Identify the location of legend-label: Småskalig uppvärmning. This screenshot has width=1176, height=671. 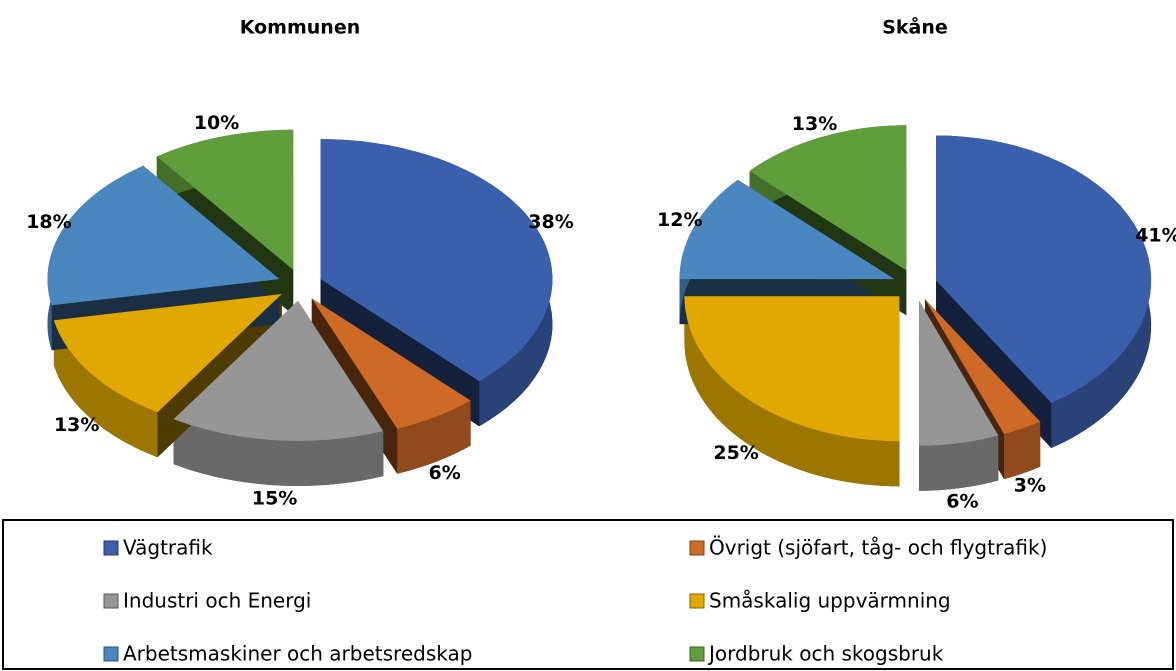
(830, 601).